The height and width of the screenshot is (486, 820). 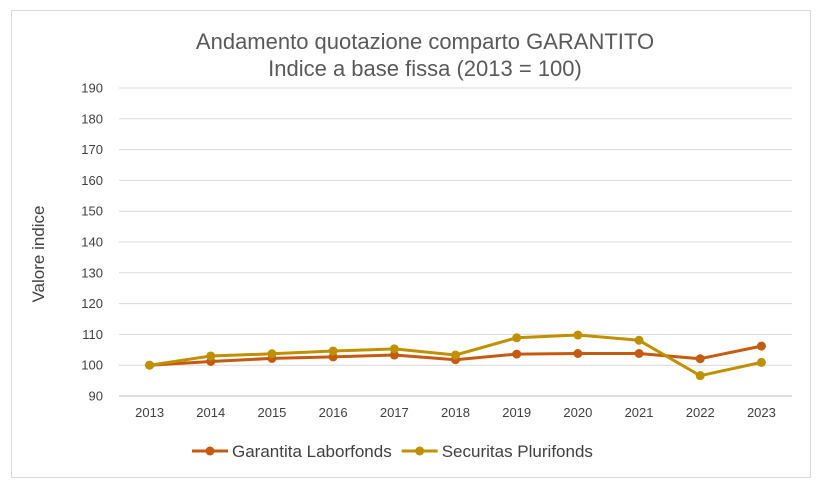 What do you see at coordinates (92, 303) in the screenshot?
I see `y-tick-label: 120` at bounding box center [92, 303].